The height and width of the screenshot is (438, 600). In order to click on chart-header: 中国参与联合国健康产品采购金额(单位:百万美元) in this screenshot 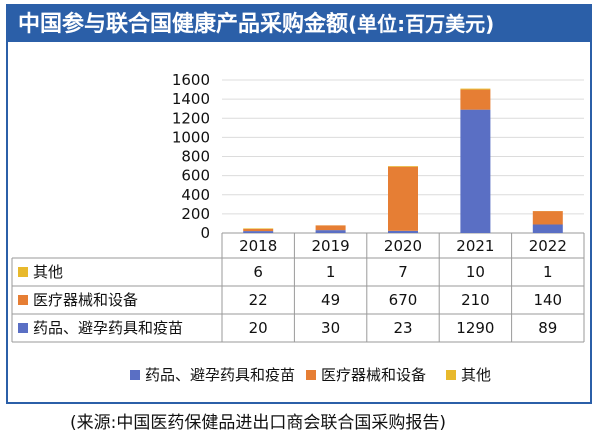, I will do `click(299, 24)`.